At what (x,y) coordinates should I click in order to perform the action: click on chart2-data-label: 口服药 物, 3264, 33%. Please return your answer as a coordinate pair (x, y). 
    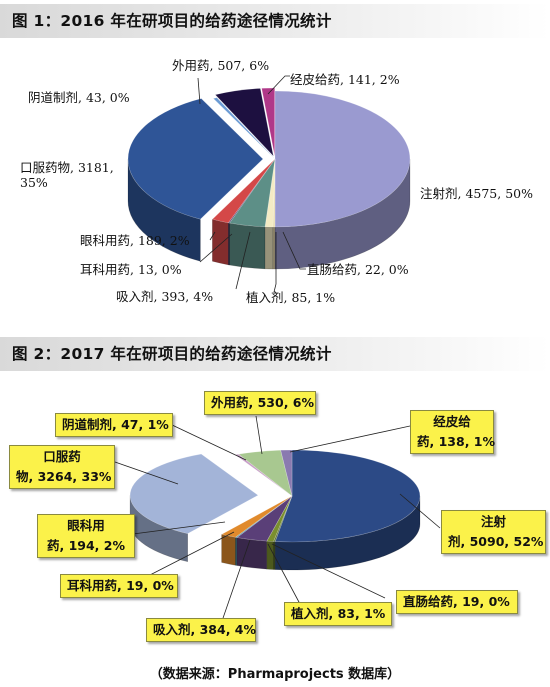
    Looking at the image, I should click on (62, 467).